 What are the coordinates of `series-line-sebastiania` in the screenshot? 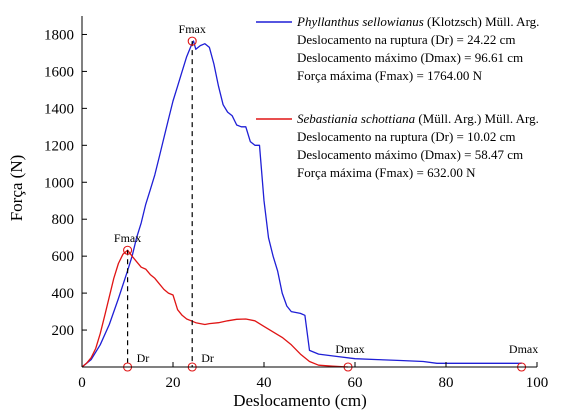 It's located at (215, 308).